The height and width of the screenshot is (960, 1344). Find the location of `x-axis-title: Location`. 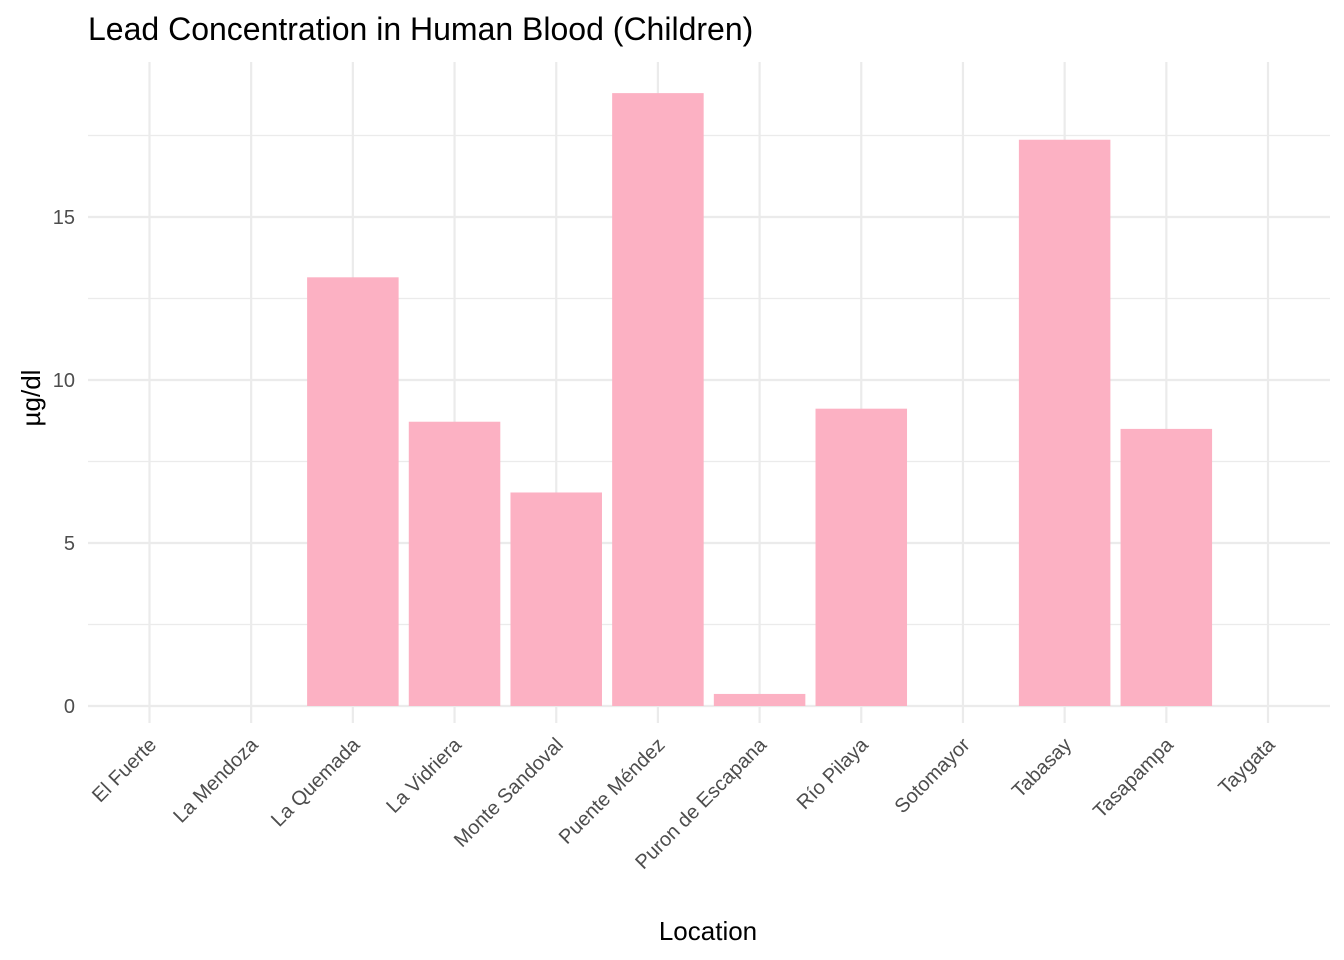

x-axis-title: Location is located at coordinates (708, 931).